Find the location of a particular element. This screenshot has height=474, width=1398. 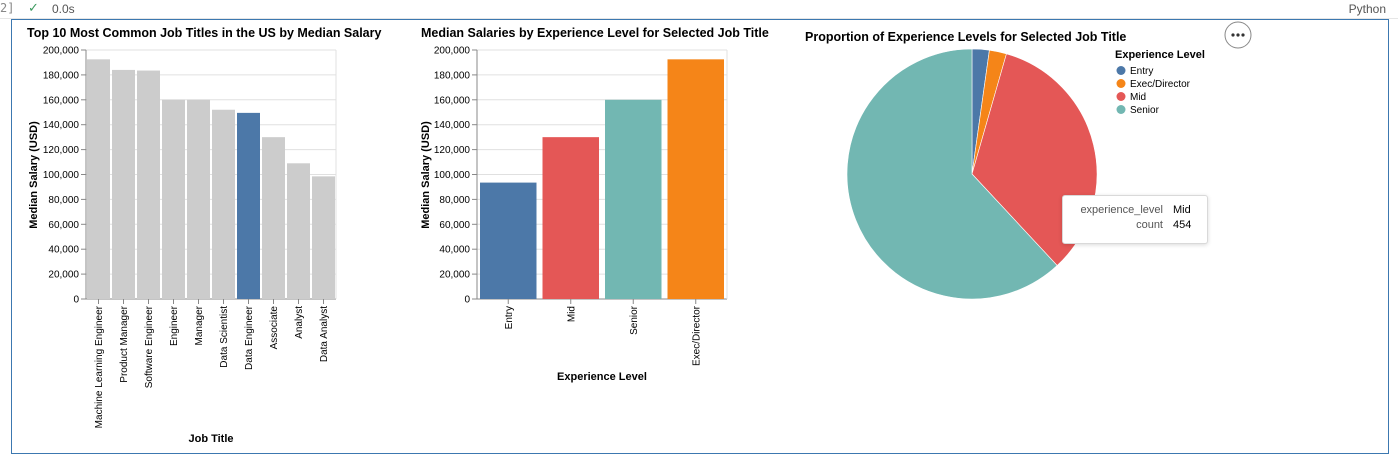

tooltip-key: experience_level is located at coordinates (1121, 210).